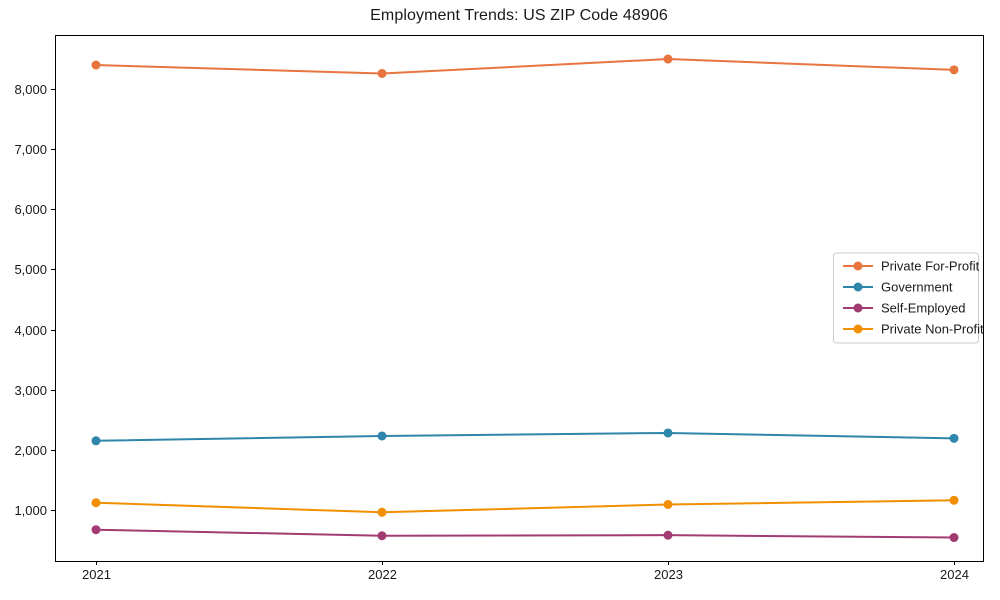  What do you see at coordinates (519, 15) in the screenshot?
I see `chart-title: Employment Trends: US ZIP Code 48906` at bounding box center [519, 15].